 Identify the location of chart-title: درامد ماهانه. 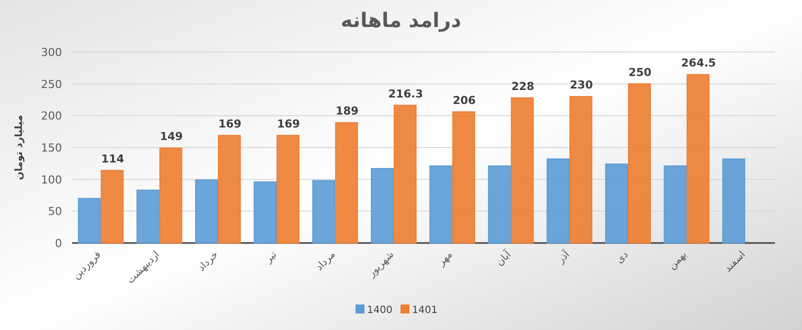
(401, 20).